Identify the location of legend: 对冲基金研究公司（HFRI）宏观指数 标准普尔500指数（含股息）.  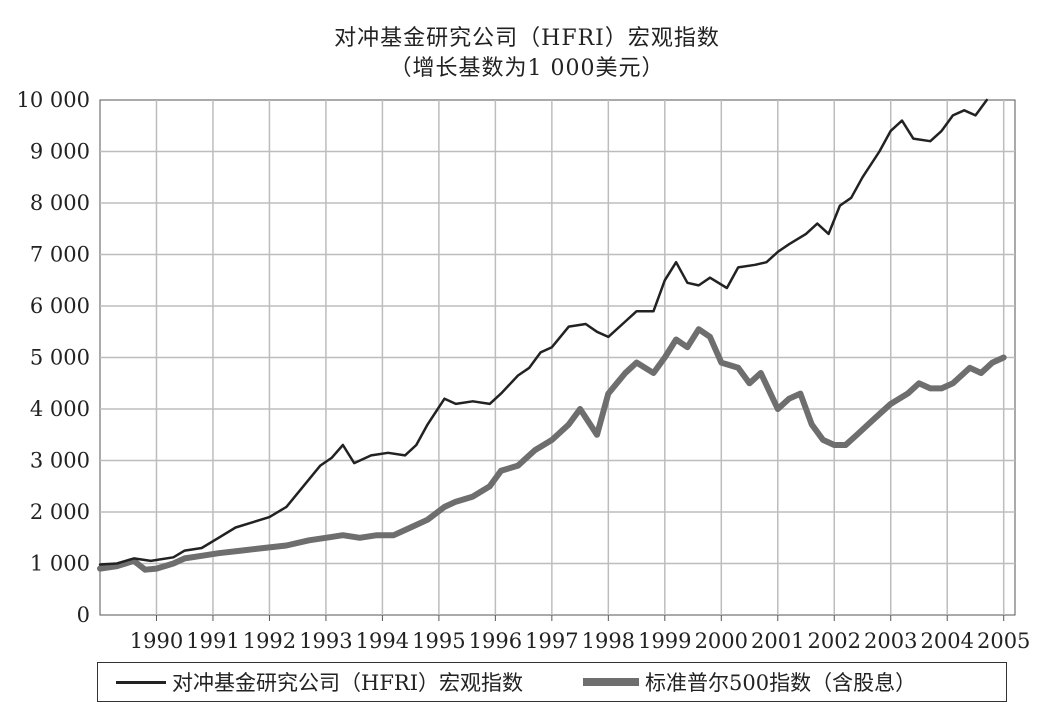
(552, 682).